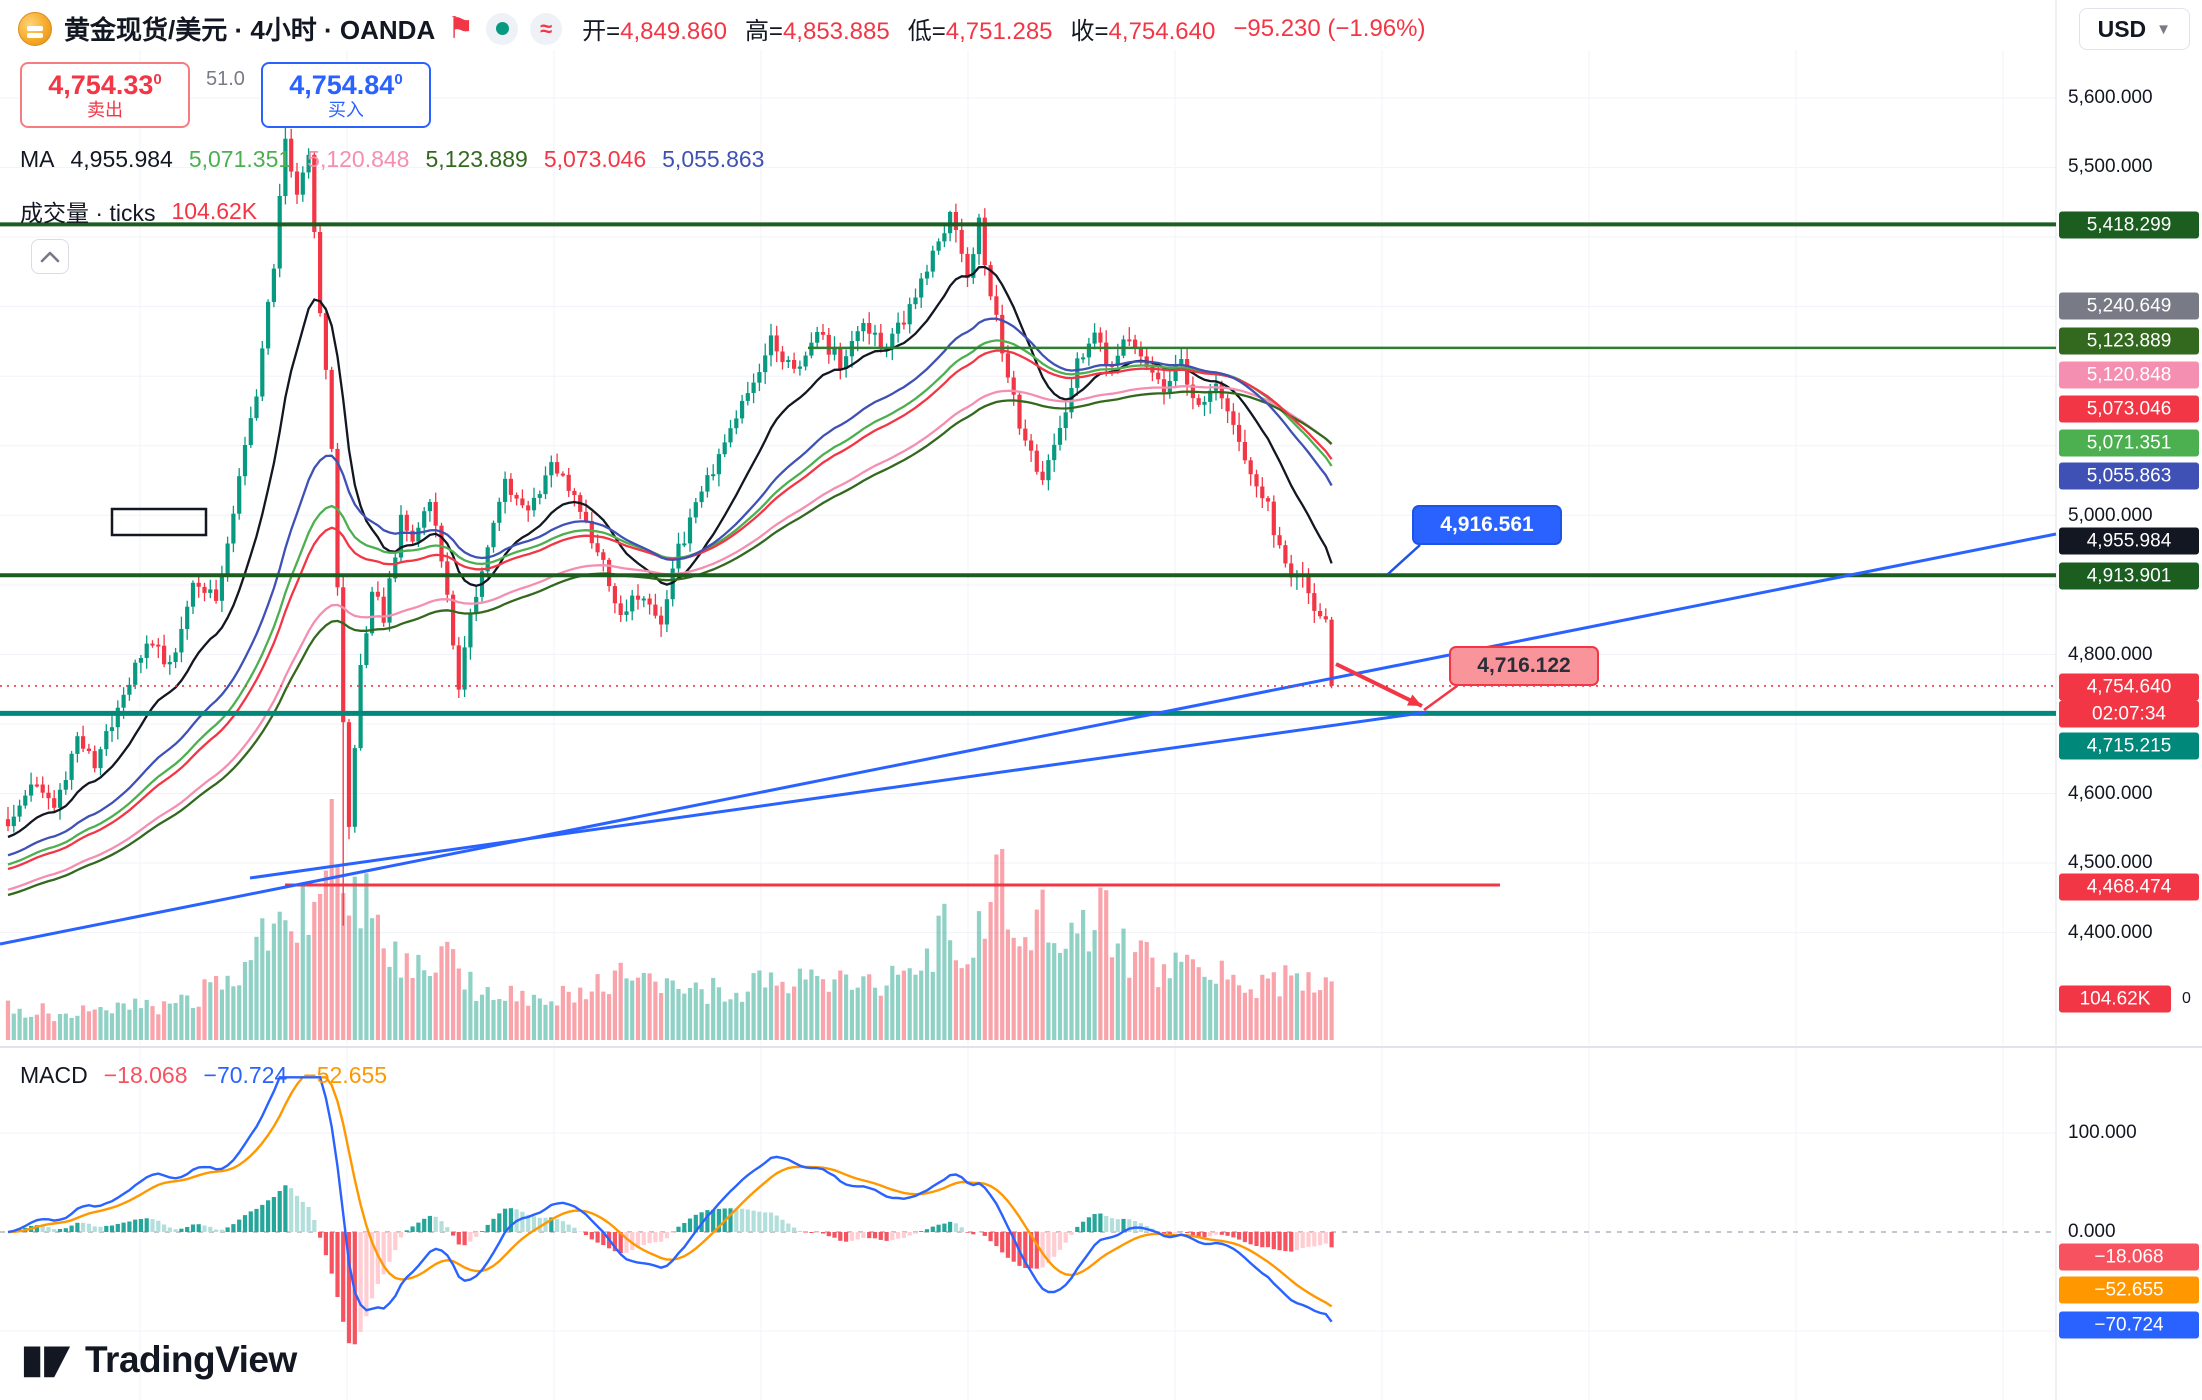  I want to click on market-status-icon, so click(502, 28).